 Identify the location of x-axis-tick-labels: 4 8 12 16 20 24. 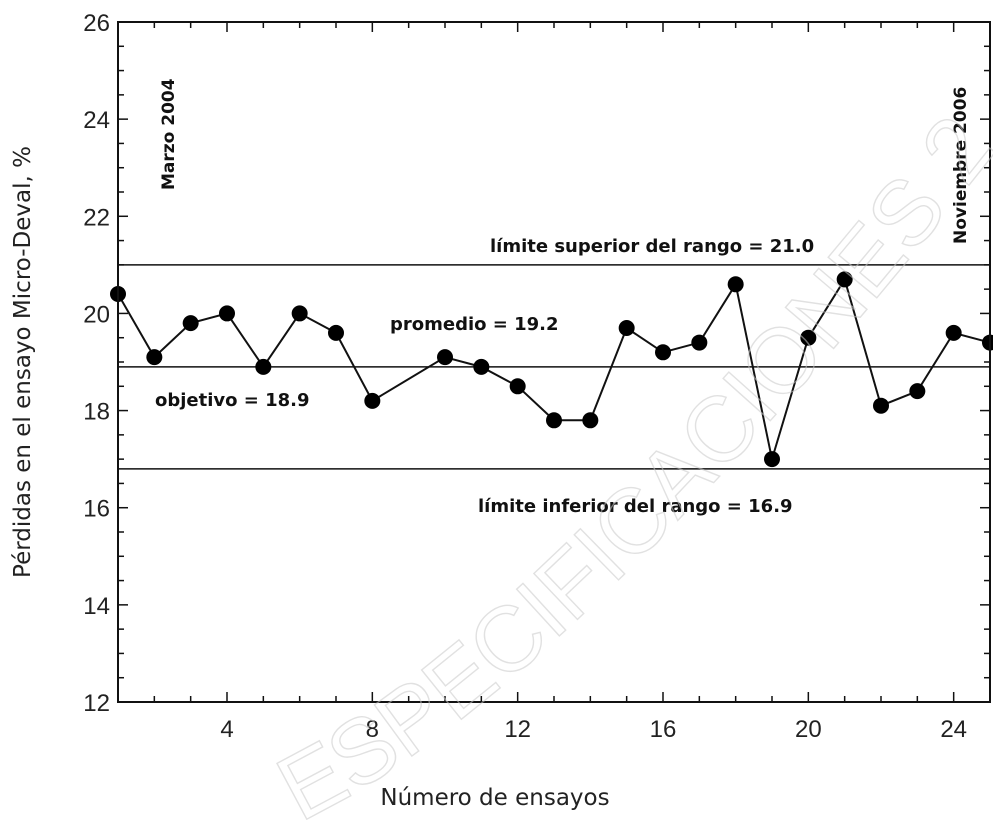
(593, 729).